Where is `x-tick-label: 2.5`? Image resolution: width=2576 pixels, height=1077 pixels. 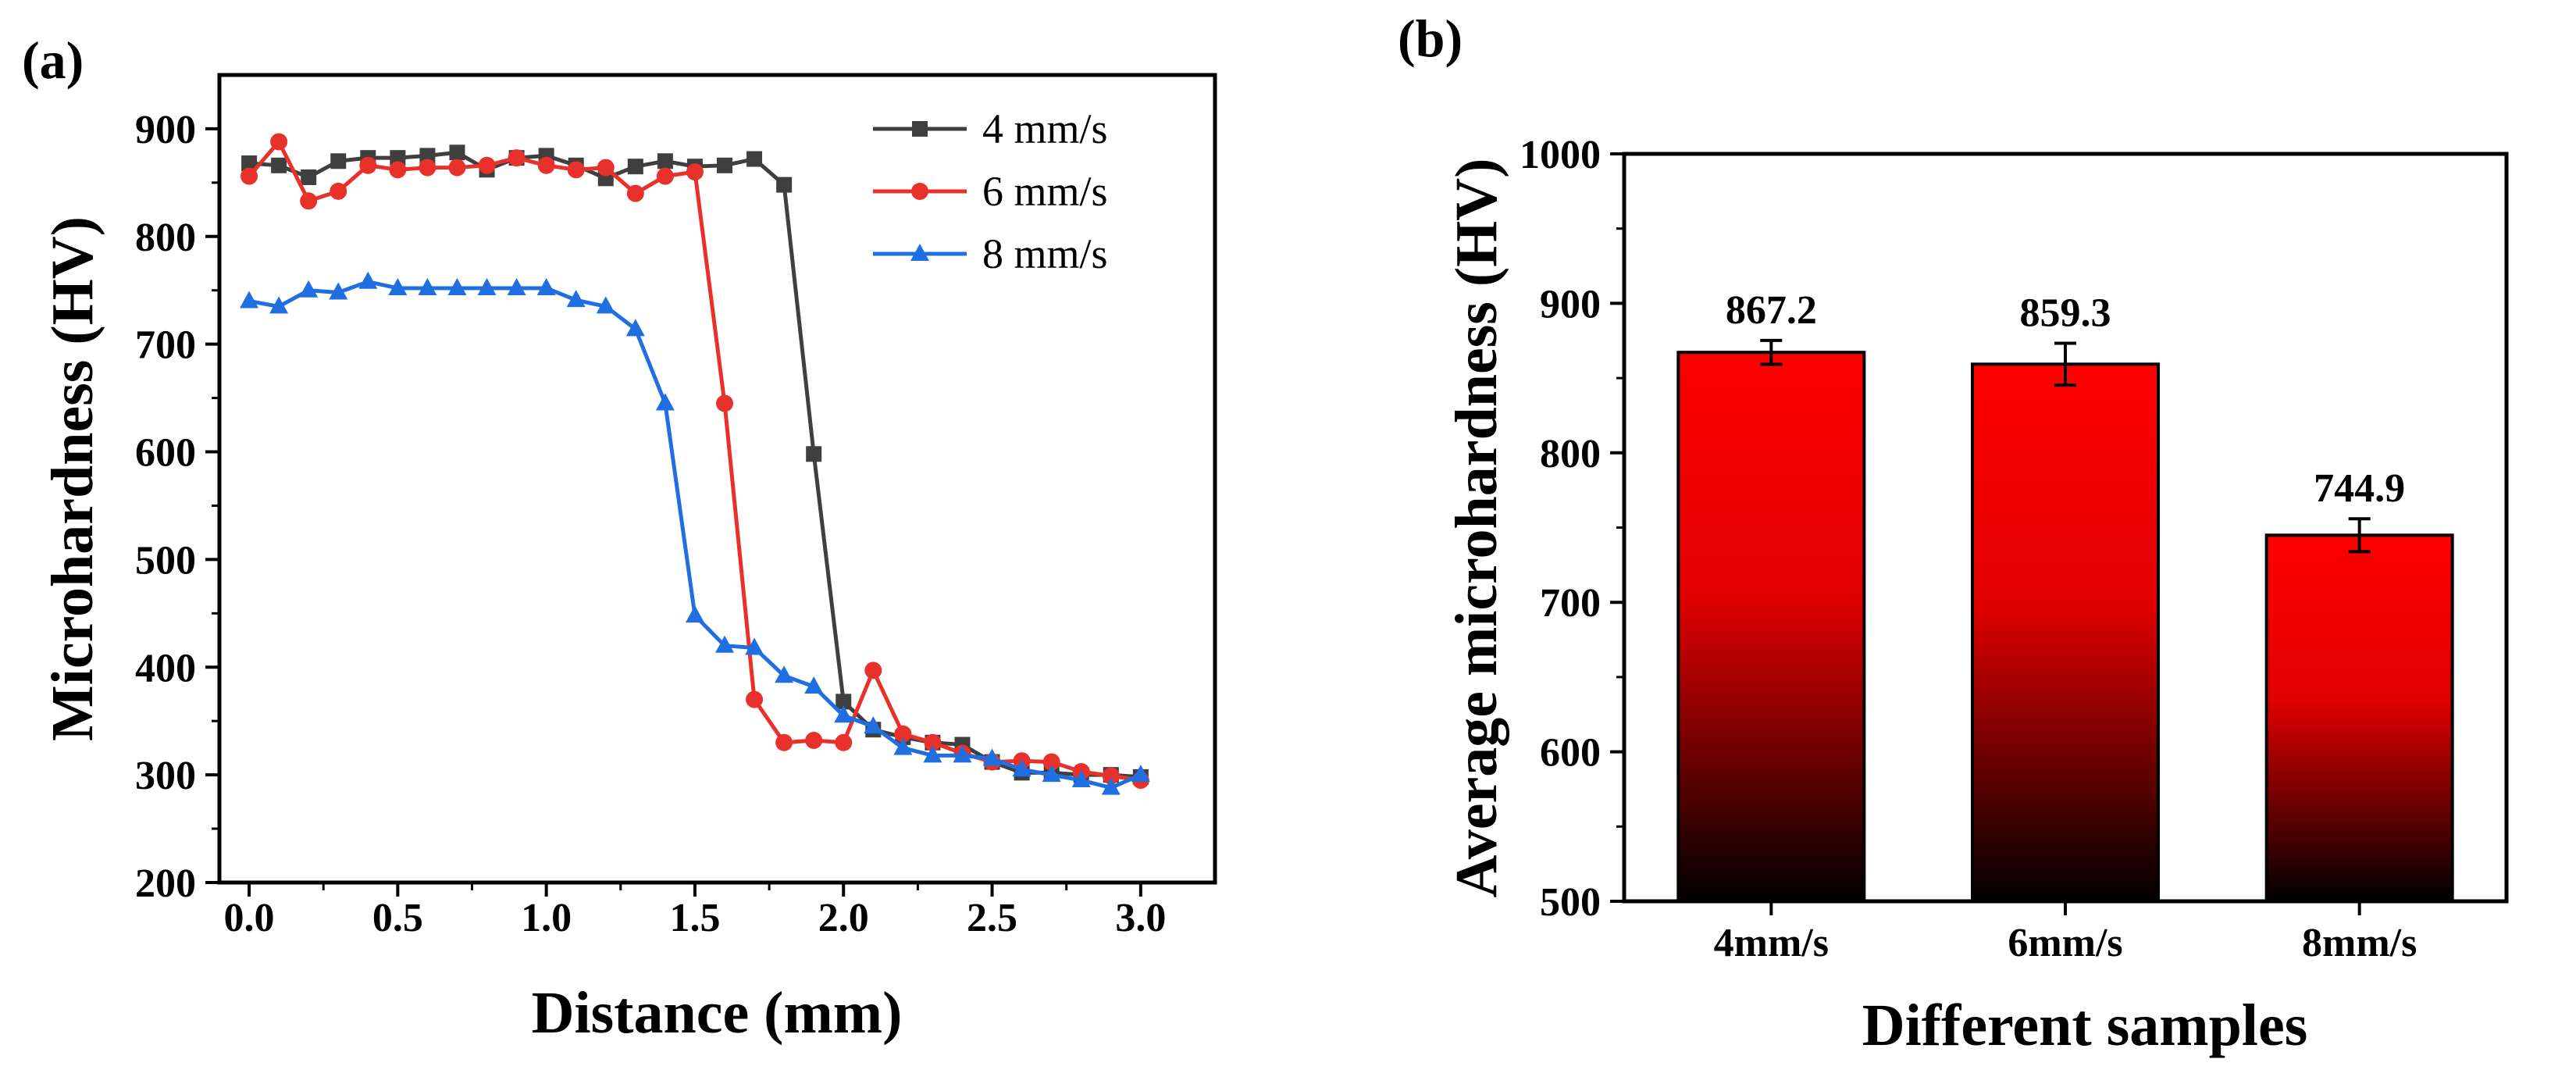 x-tick-label: 2.5 is located at coordinates (992, 918).